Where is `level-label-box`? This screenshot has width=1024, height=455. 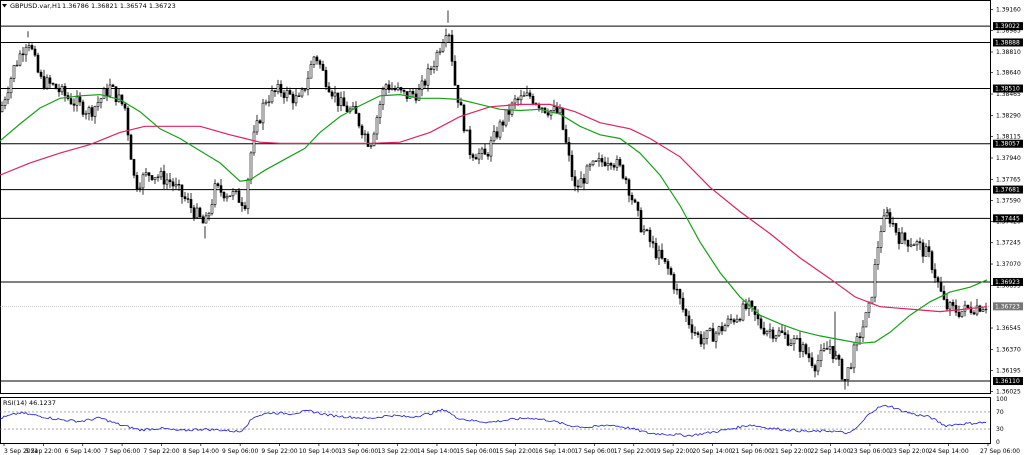
level-label-box is located at coordinates (1008, 218).